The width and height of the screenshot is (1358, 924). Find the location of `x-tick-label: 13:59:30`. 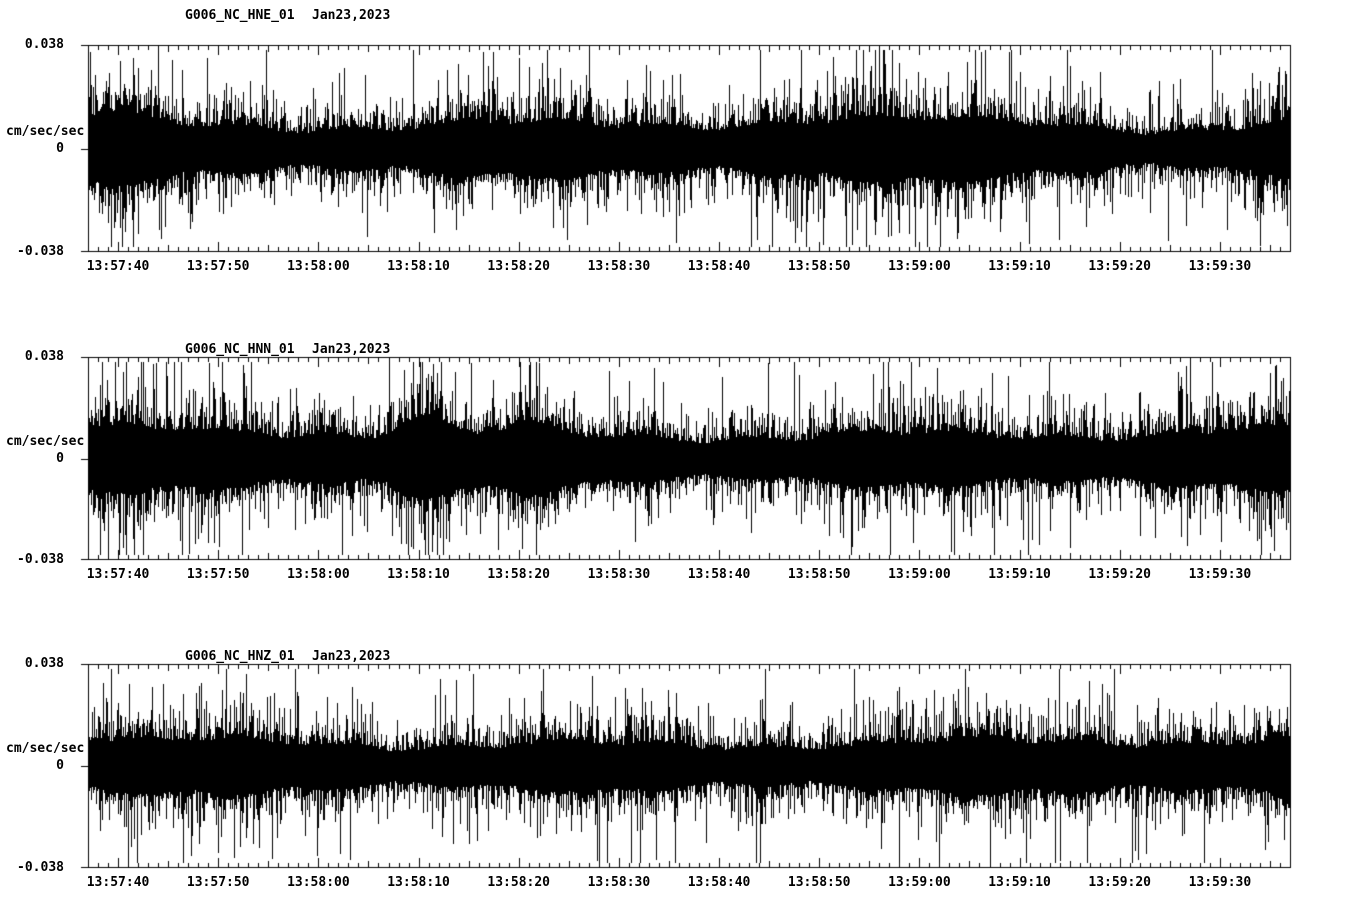

x-tick-label: 13:59:30 is located at coordinates (1220, 882).